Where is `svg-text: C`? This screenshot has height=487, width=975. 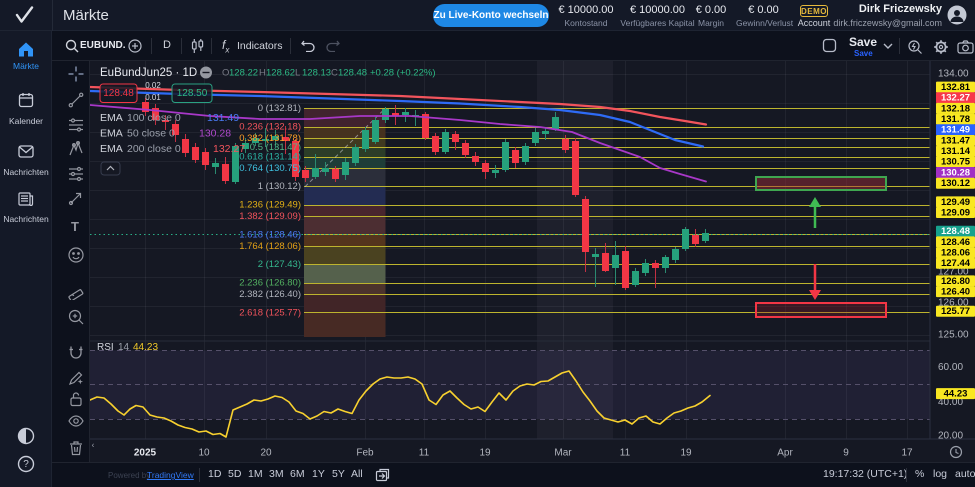
svg-text: C is located at coordinates (334, 73).